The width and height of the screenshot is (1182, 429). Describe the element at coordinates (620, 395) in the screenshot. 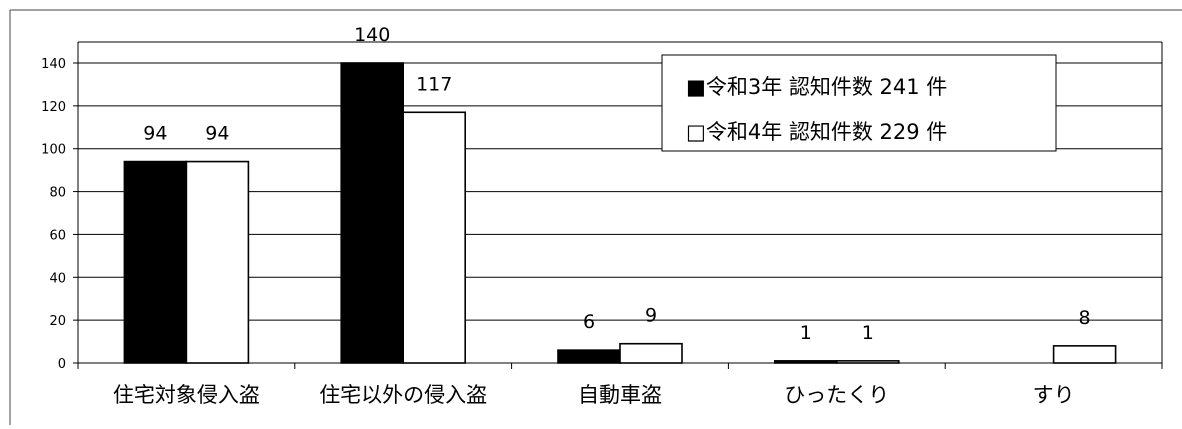

I see `x-category-label: 自動車盗` at that location.